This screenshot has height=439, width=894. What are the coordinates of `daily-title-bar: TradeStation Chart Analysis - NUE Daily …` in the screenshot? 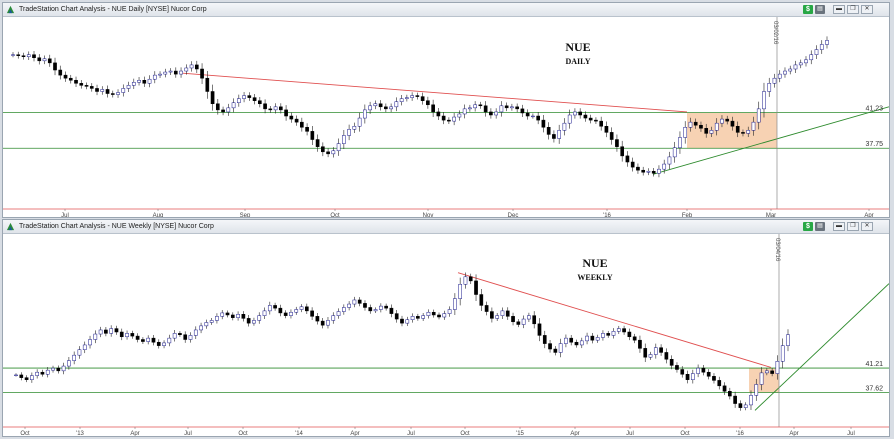 It's located at (446, 10).